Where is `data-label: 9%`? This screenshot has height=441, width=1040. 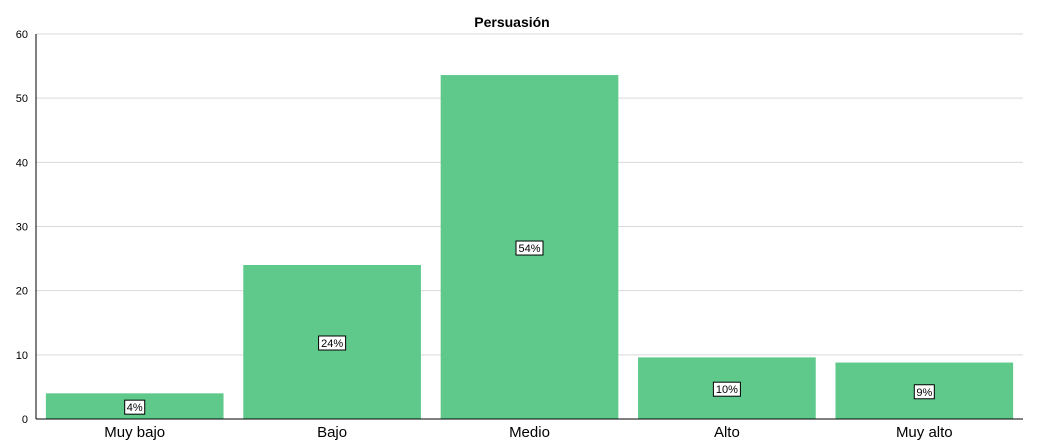
data-label: 9% is located at coordinates (924, 393).